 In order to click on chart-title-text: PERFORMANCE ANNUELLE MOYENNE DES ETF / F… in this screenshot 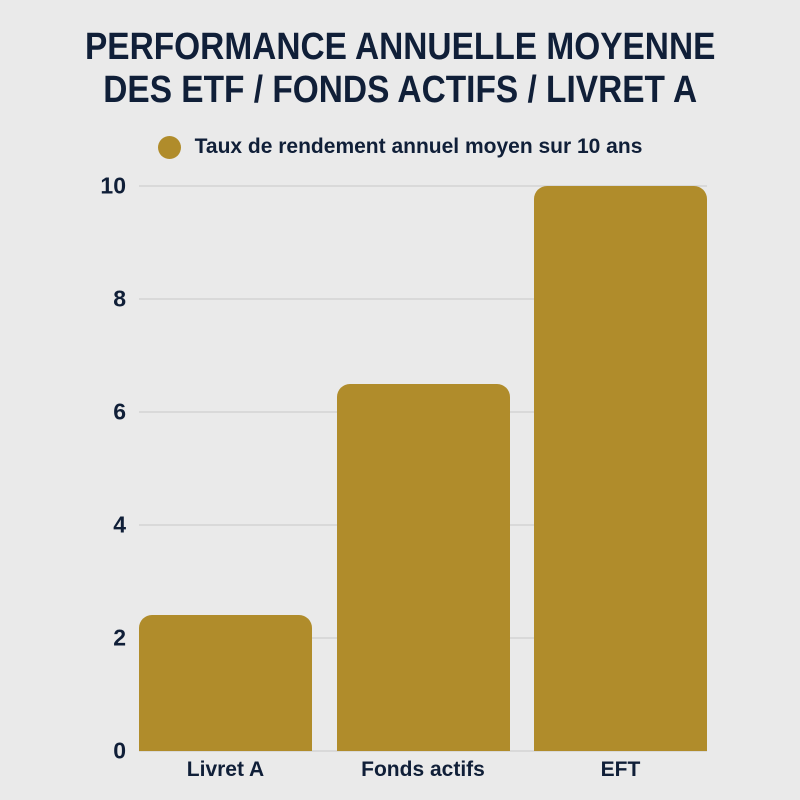, I will do `click(400, 69)`.